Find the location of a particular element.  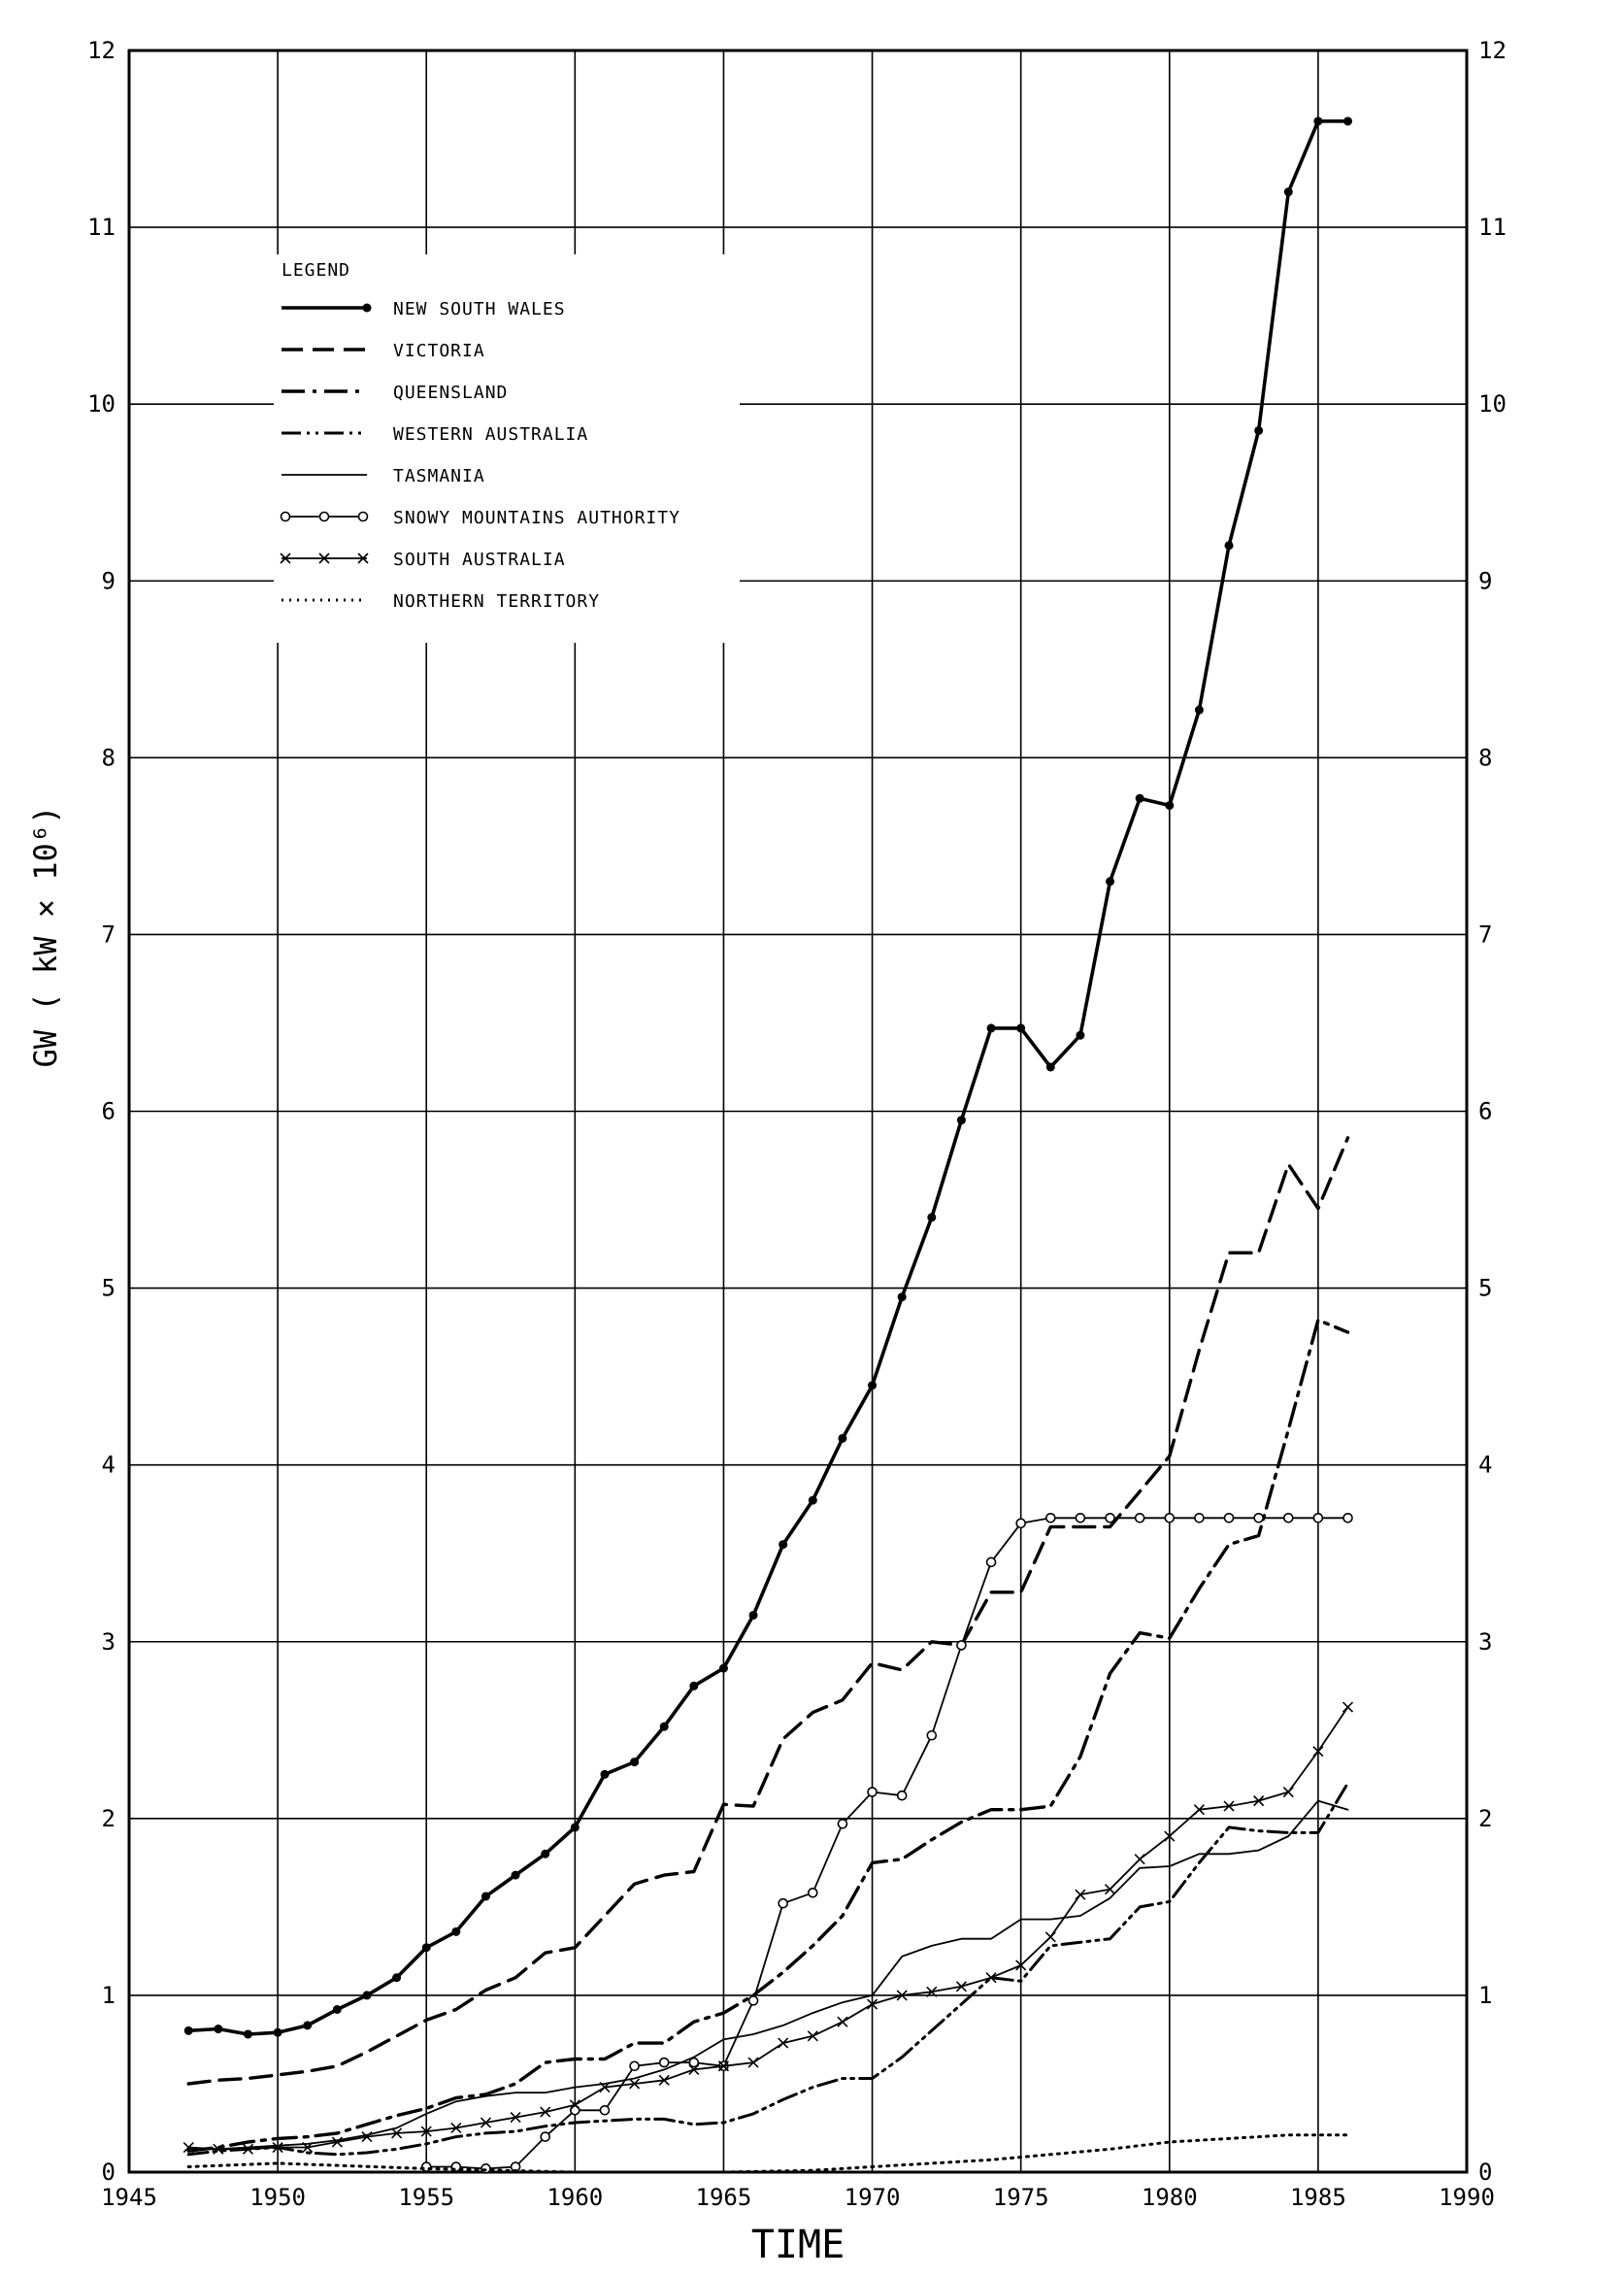

point-south-australia-1972 is located at coordinates (932, 1992).